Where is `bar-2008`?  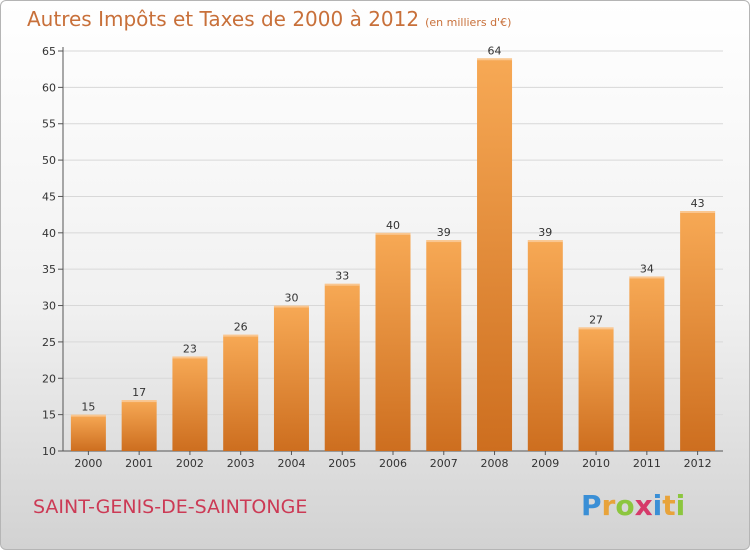 bar-2008 is located at coordinates (495, 254).